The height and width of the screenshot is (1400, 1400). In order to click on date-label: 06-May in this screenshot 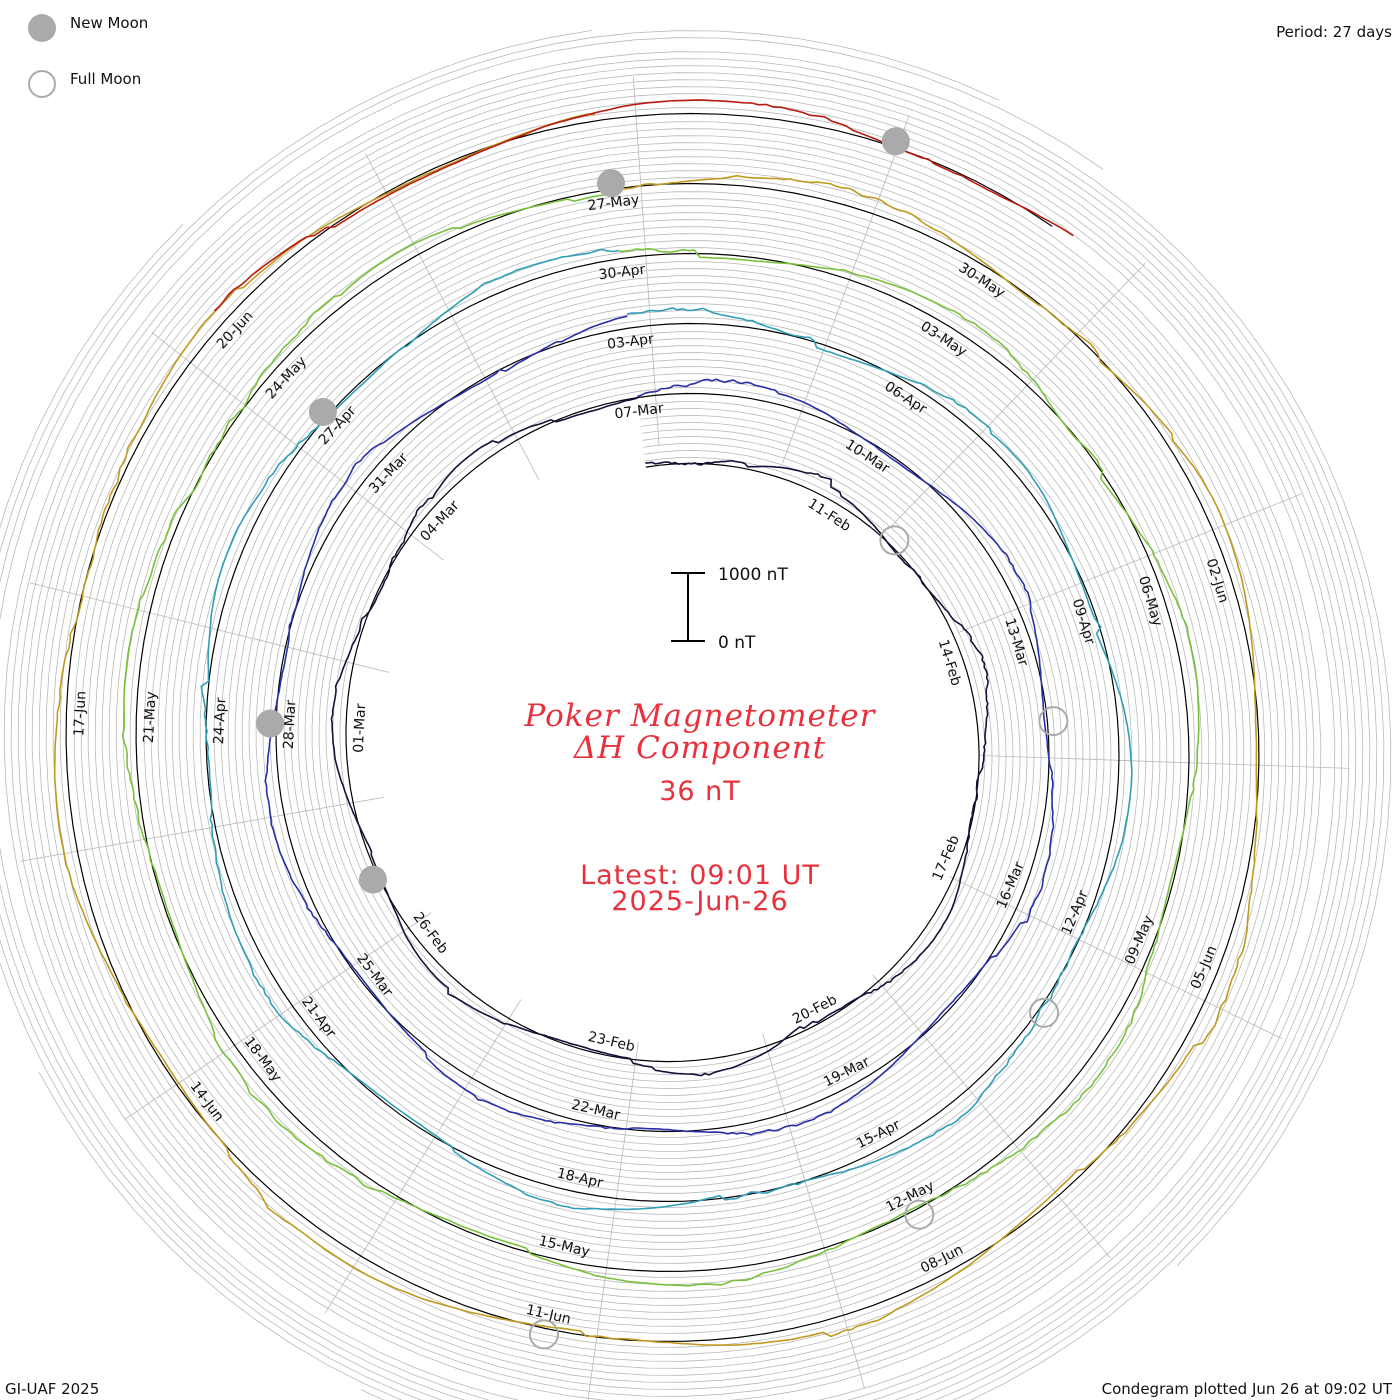, I will do `click(1150, 601)`.